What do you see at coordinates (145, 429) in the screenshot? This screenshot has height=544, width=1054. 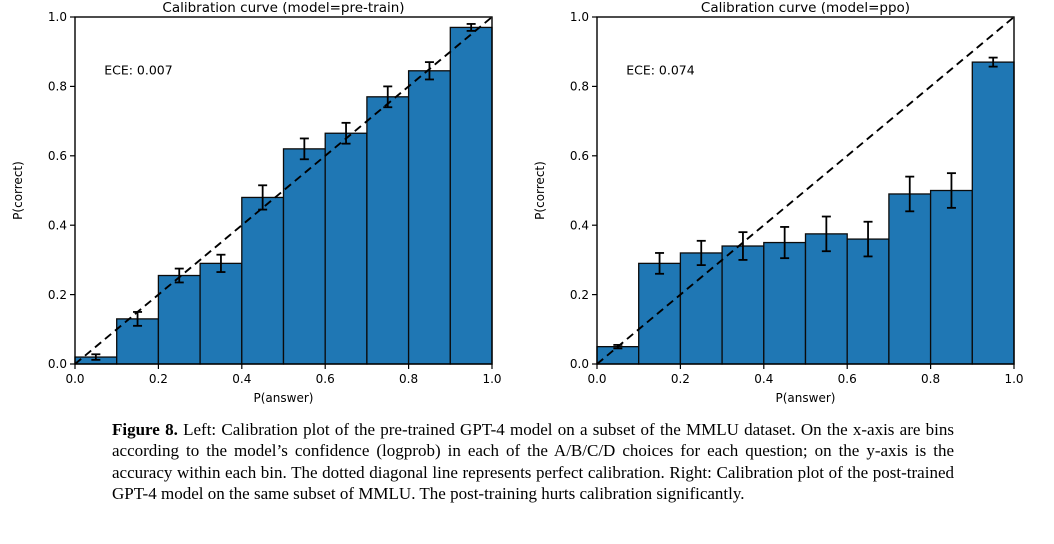 I see `figure-caption-label: Figure 8.` at bounding box center [145, 429].